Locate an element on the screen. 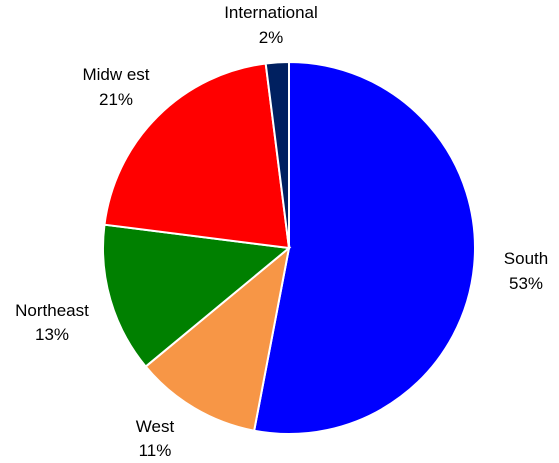  label-south-pct: 53% is located at coordinates (526, 283).